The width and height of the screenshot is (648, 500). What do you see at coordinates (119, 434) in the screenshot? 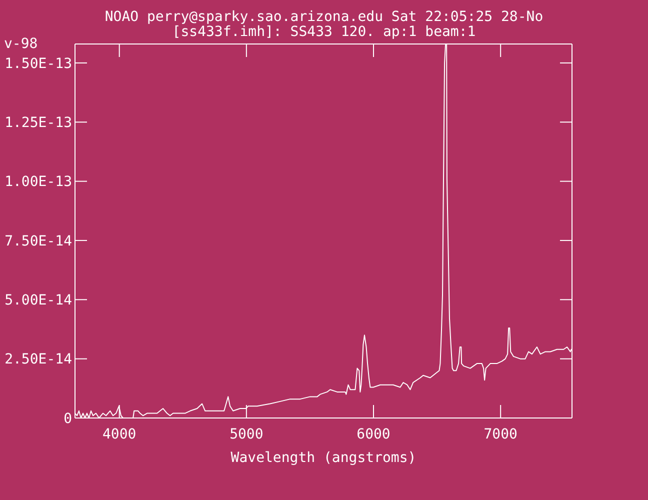
I see `x-tick-label: 4000` at bounding box center [119, 434].